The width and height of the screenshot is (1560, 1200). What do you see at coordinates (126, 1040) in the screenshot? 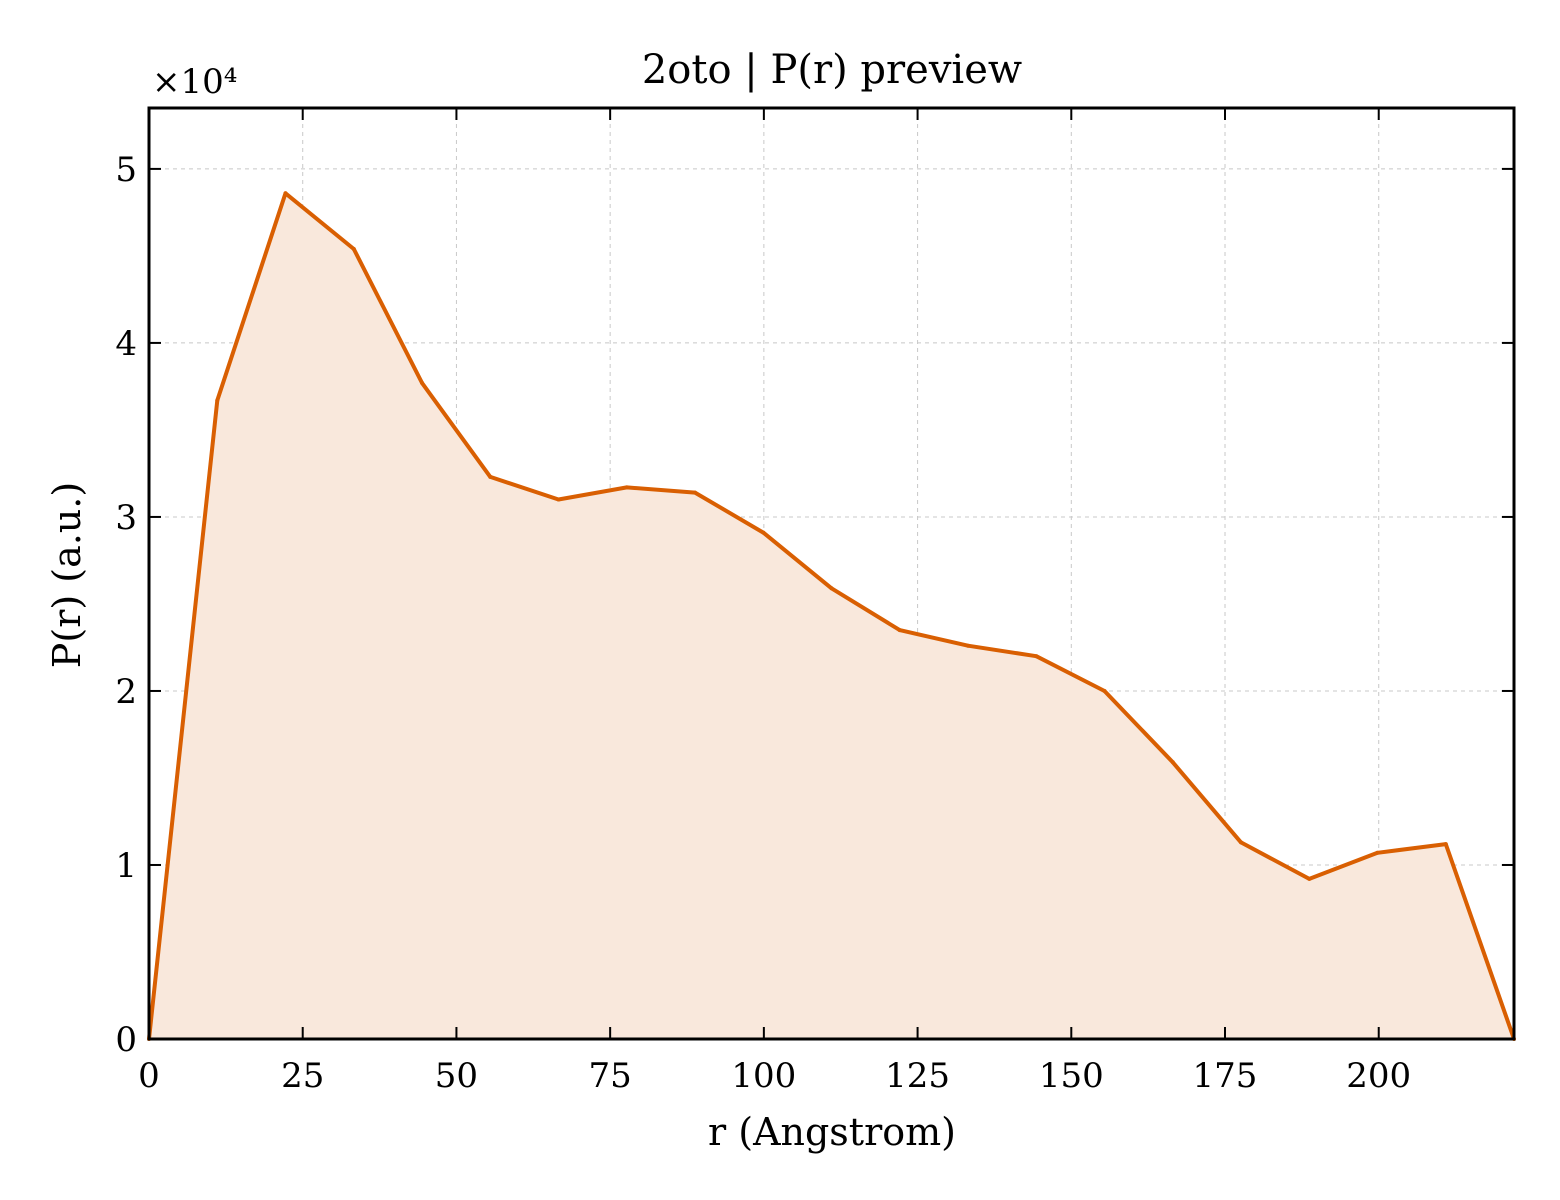
I see `y-tick-label-0: 0` at bounding box center [126, 1040].